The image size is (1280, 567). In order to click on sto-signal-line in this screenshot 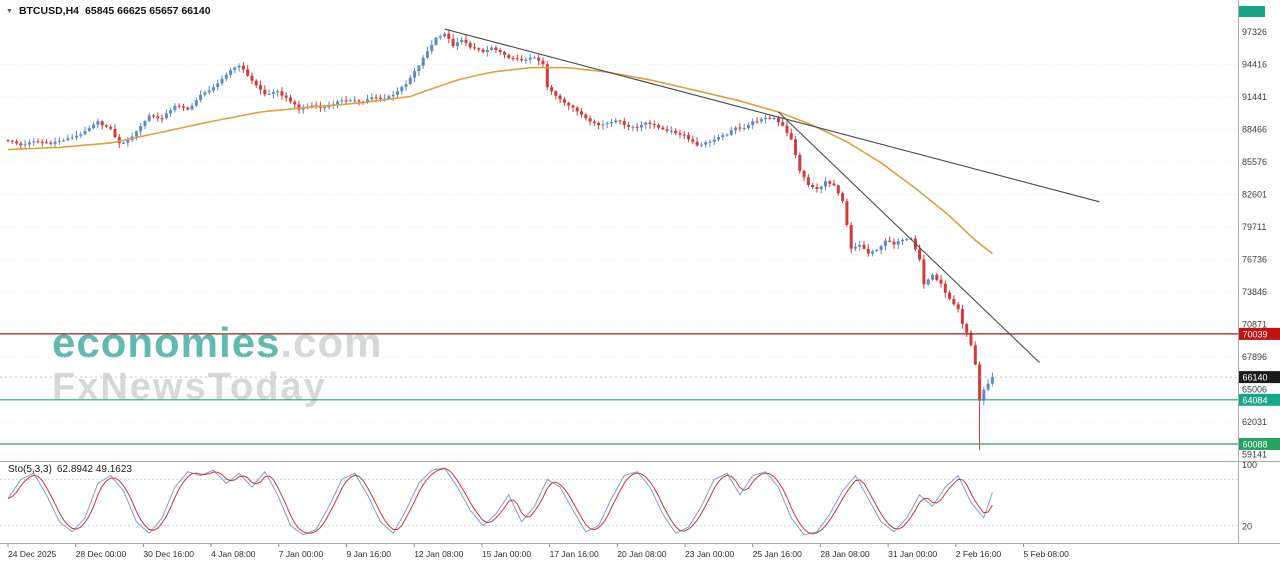, I will do `click(500, 501)`.